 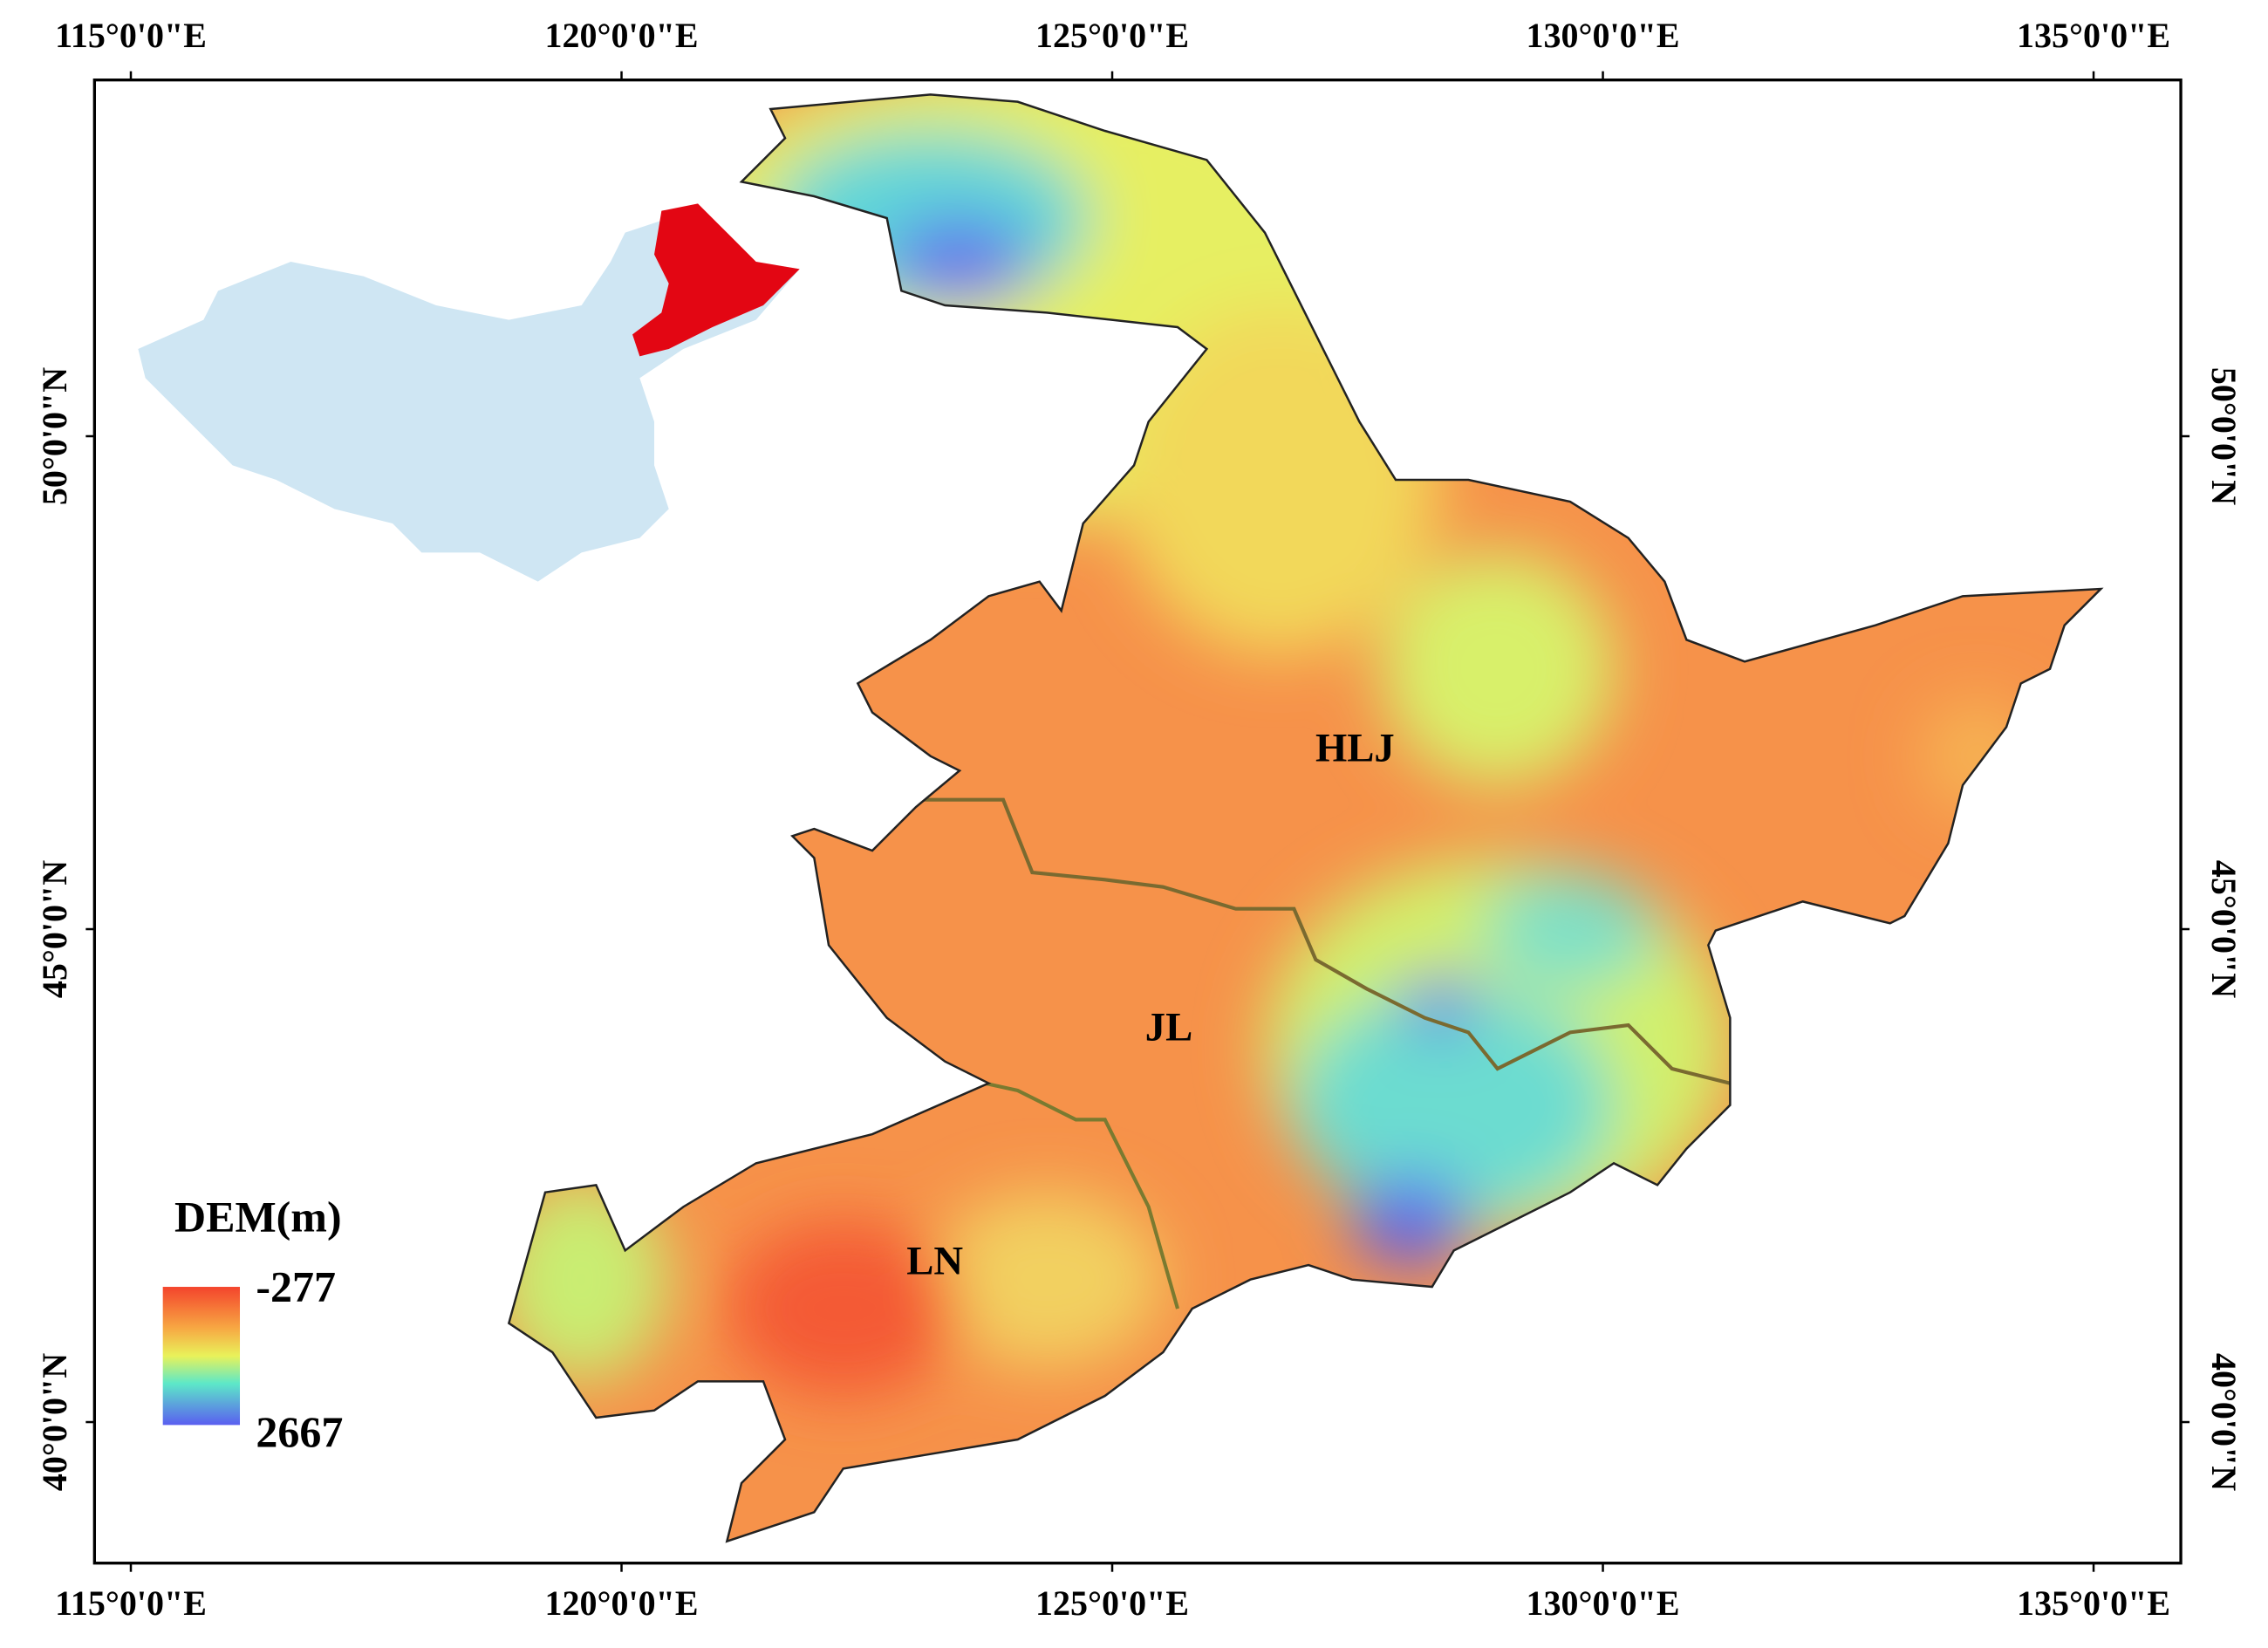 What do you see at coordinates (934, 1261) in the screenshot?
I see `region-label: LN` at bounding box center [934, 1261].